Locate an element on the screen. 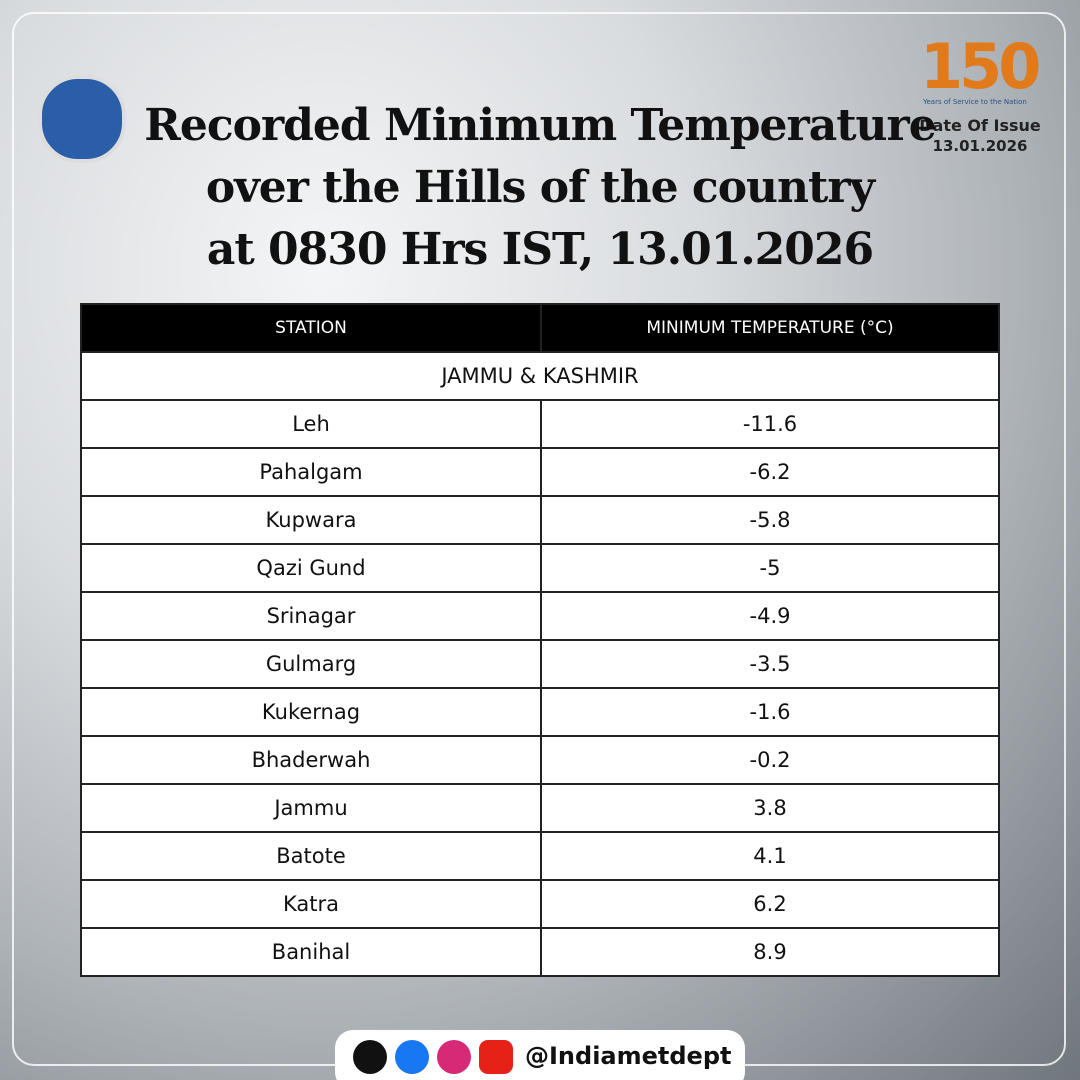 Image resolution: width=1080 pixels, height=1080 pixels. title-line: over the Hills of the country is located at coordinates (540, 187).